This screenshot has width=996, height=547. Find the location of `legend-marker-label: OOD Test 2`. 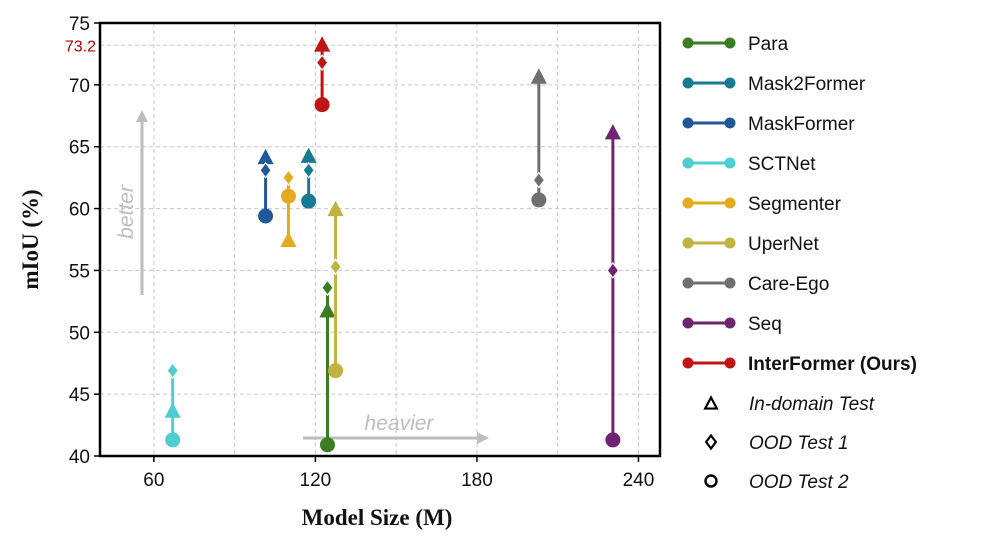

legend-marker-label: OOD Test 2 is located at coordinates (799, 482).